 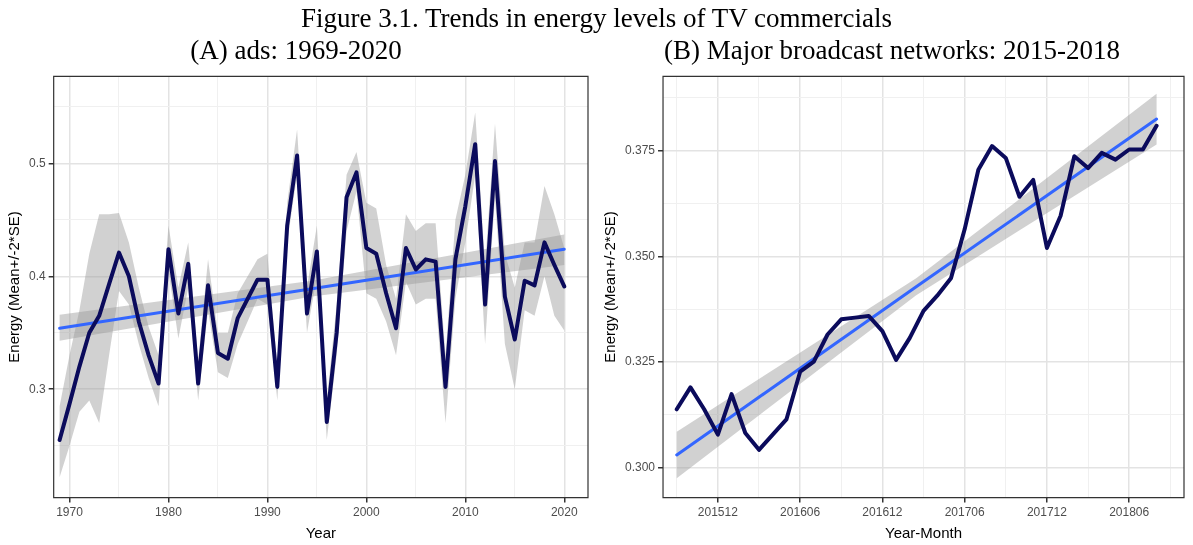 What do you see at coordinates (37, 275) in the screenshot?
I see `y-tick-label: 0.4` at bounding box center [37, 275].